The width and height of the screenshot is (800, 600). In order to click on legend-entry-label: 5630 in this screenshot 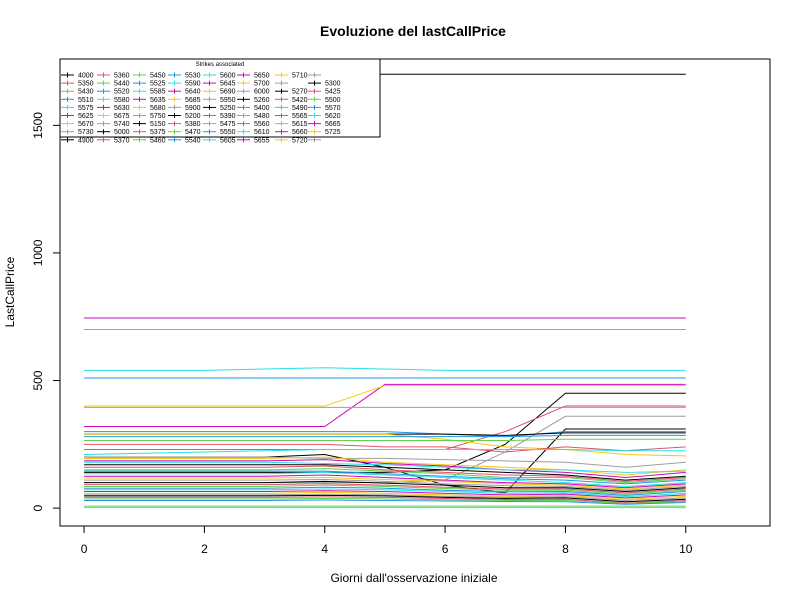, I will do `click(122, 108)`.